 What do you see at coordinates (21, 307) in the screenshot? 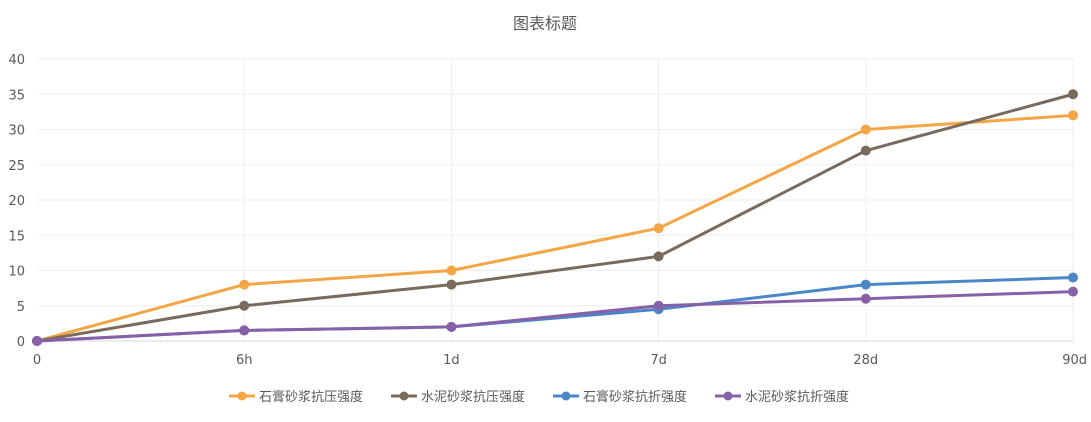
I see `y-tick-label: 5` at bounding box center [21, 307].